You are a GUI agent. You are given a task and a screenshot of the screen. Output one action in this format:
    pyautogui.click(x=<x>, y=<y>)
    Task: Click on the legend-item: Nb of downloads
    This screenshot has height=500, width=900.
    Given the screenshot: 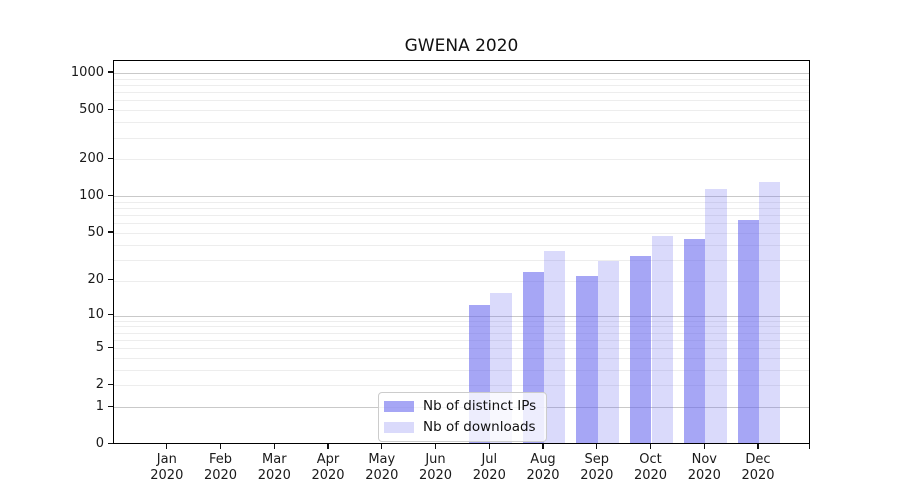 What is the action you would take?
    pyautogui.click(x=460, y=427)
    